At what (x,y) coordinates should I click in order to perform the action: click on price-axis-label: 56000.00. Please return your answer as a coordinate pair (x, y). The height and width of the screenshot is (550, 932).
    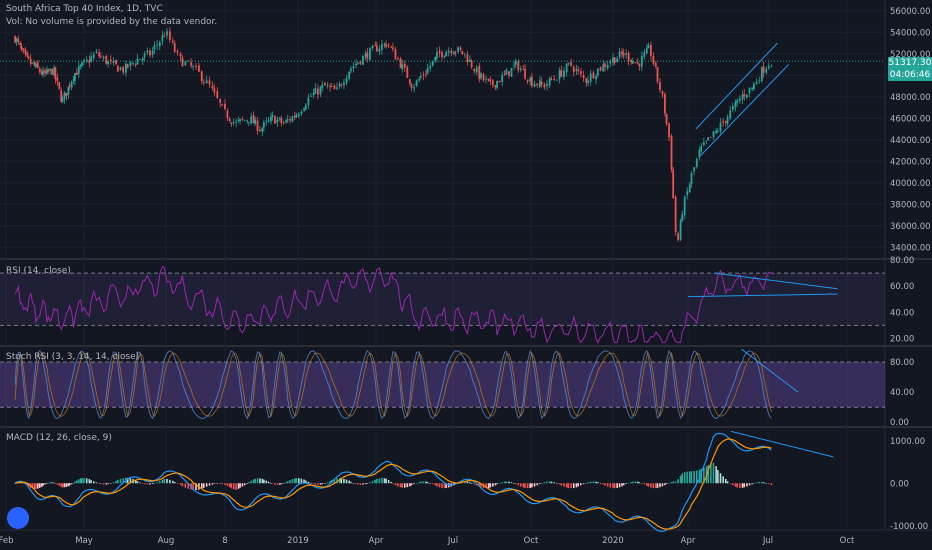
    Looking at the image, I should click on (910, 12).